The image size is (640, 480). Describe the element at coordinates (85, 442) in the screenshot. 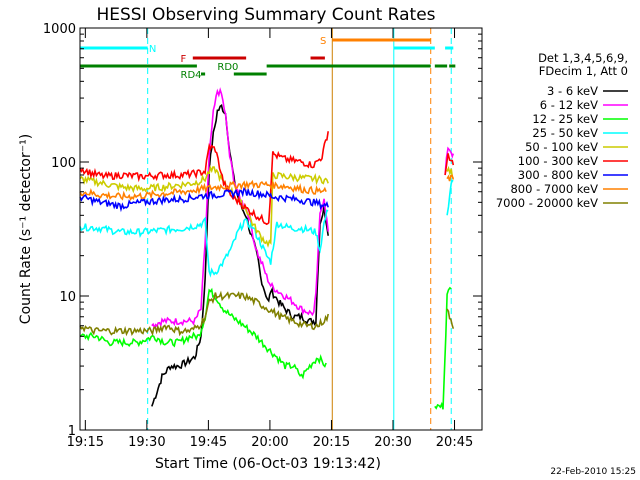

I see `x-tick-label: 19:15` at that location.